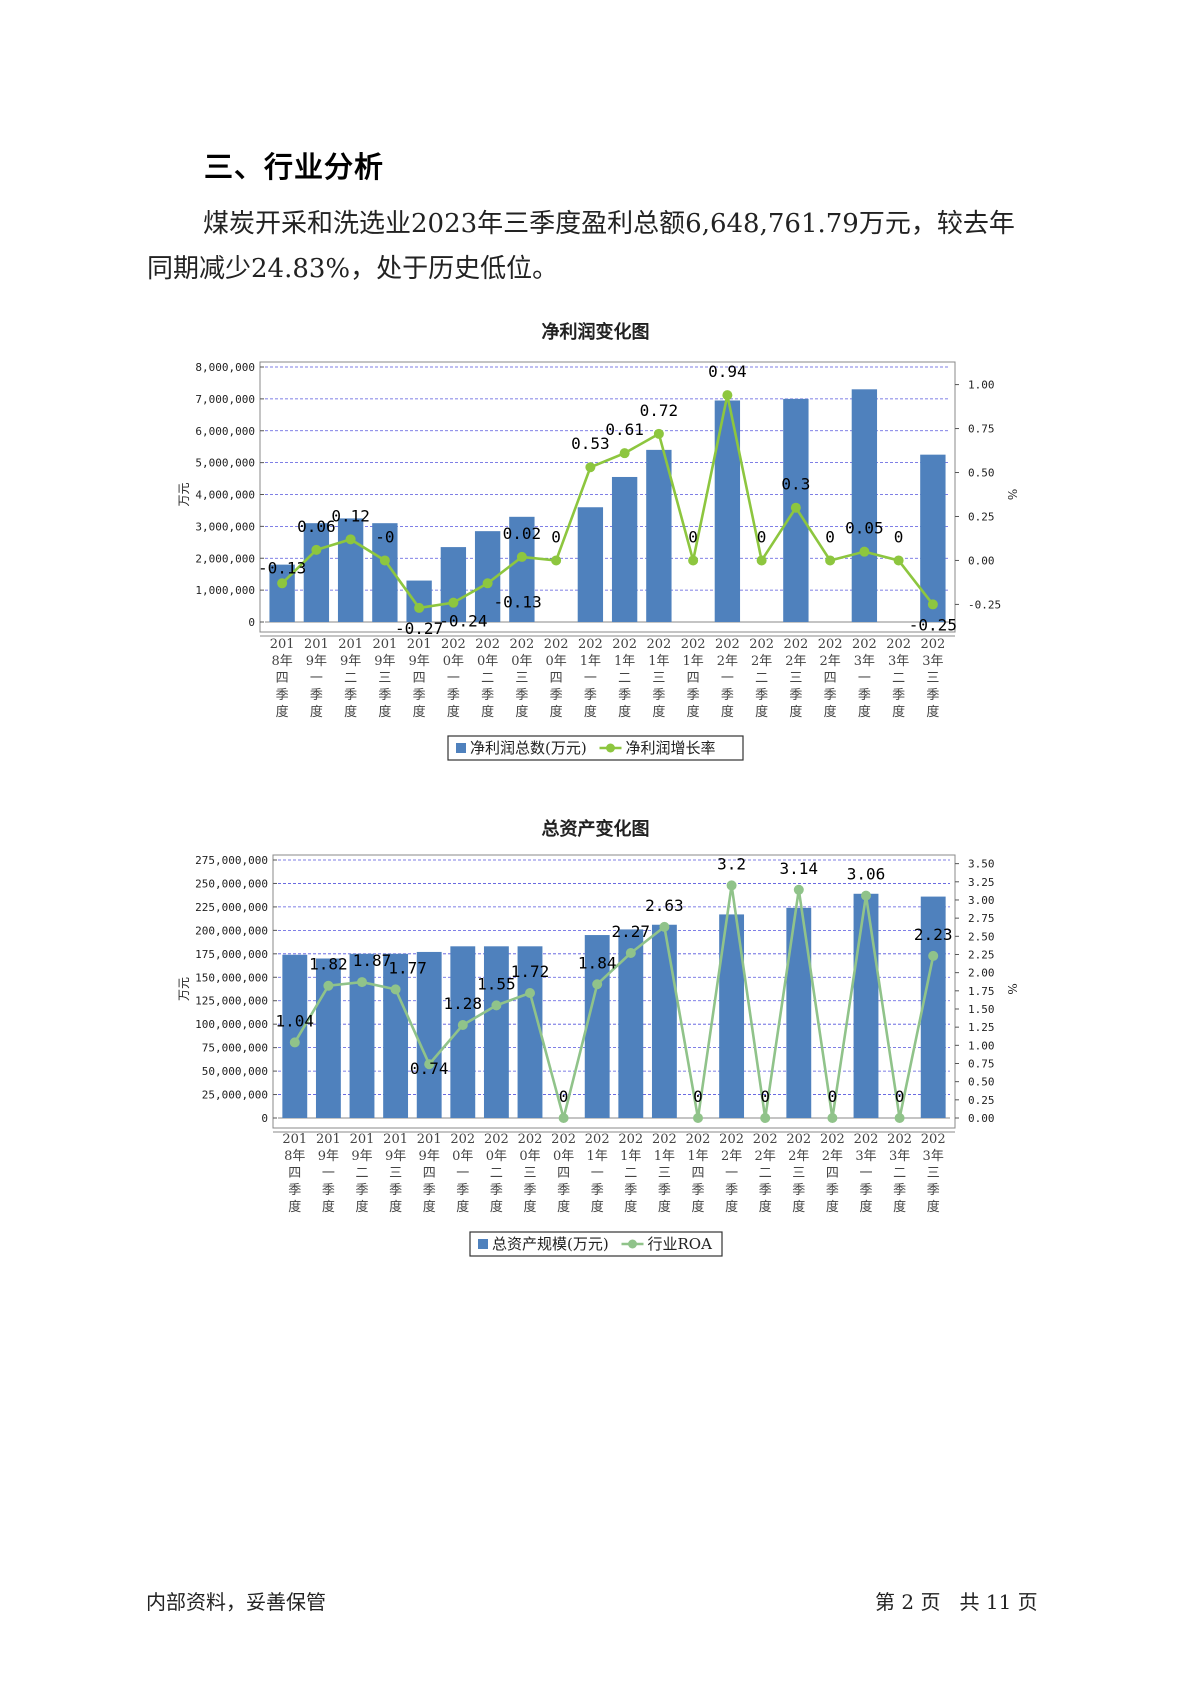 The width and height of the screenshot is (1191, 1684). Describe the element at coordinates (981, 882) in the screenshot. I see `y2-tick-label: 3.25` at that location.